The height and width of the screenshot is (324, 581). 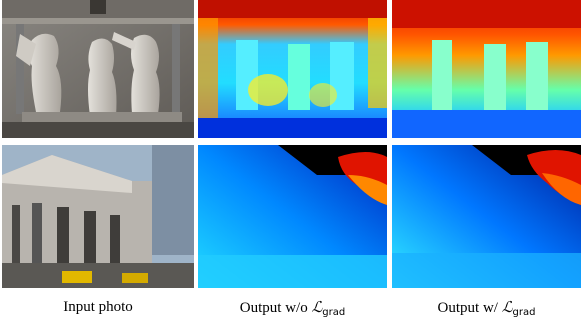 I want to click on input-photo-statues, so click(x=98, y=69).